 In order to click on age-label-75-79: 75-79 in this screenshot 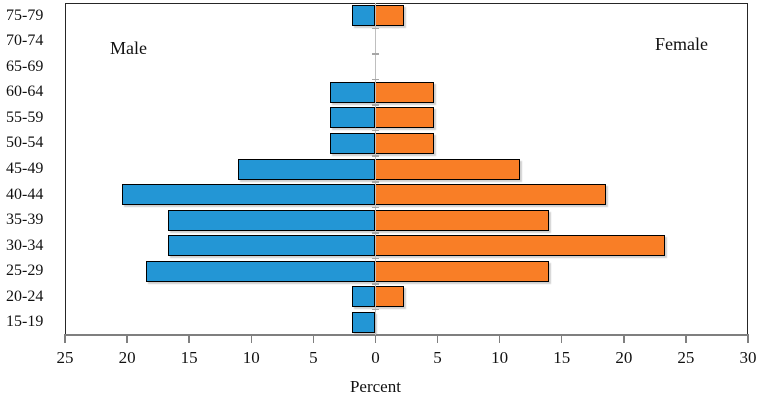, I will do `click(25, 15)`.